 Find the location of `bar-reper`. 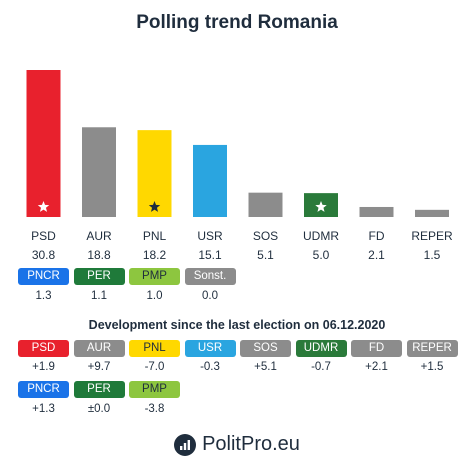

bar-reper is located at coordinates (432, 213).